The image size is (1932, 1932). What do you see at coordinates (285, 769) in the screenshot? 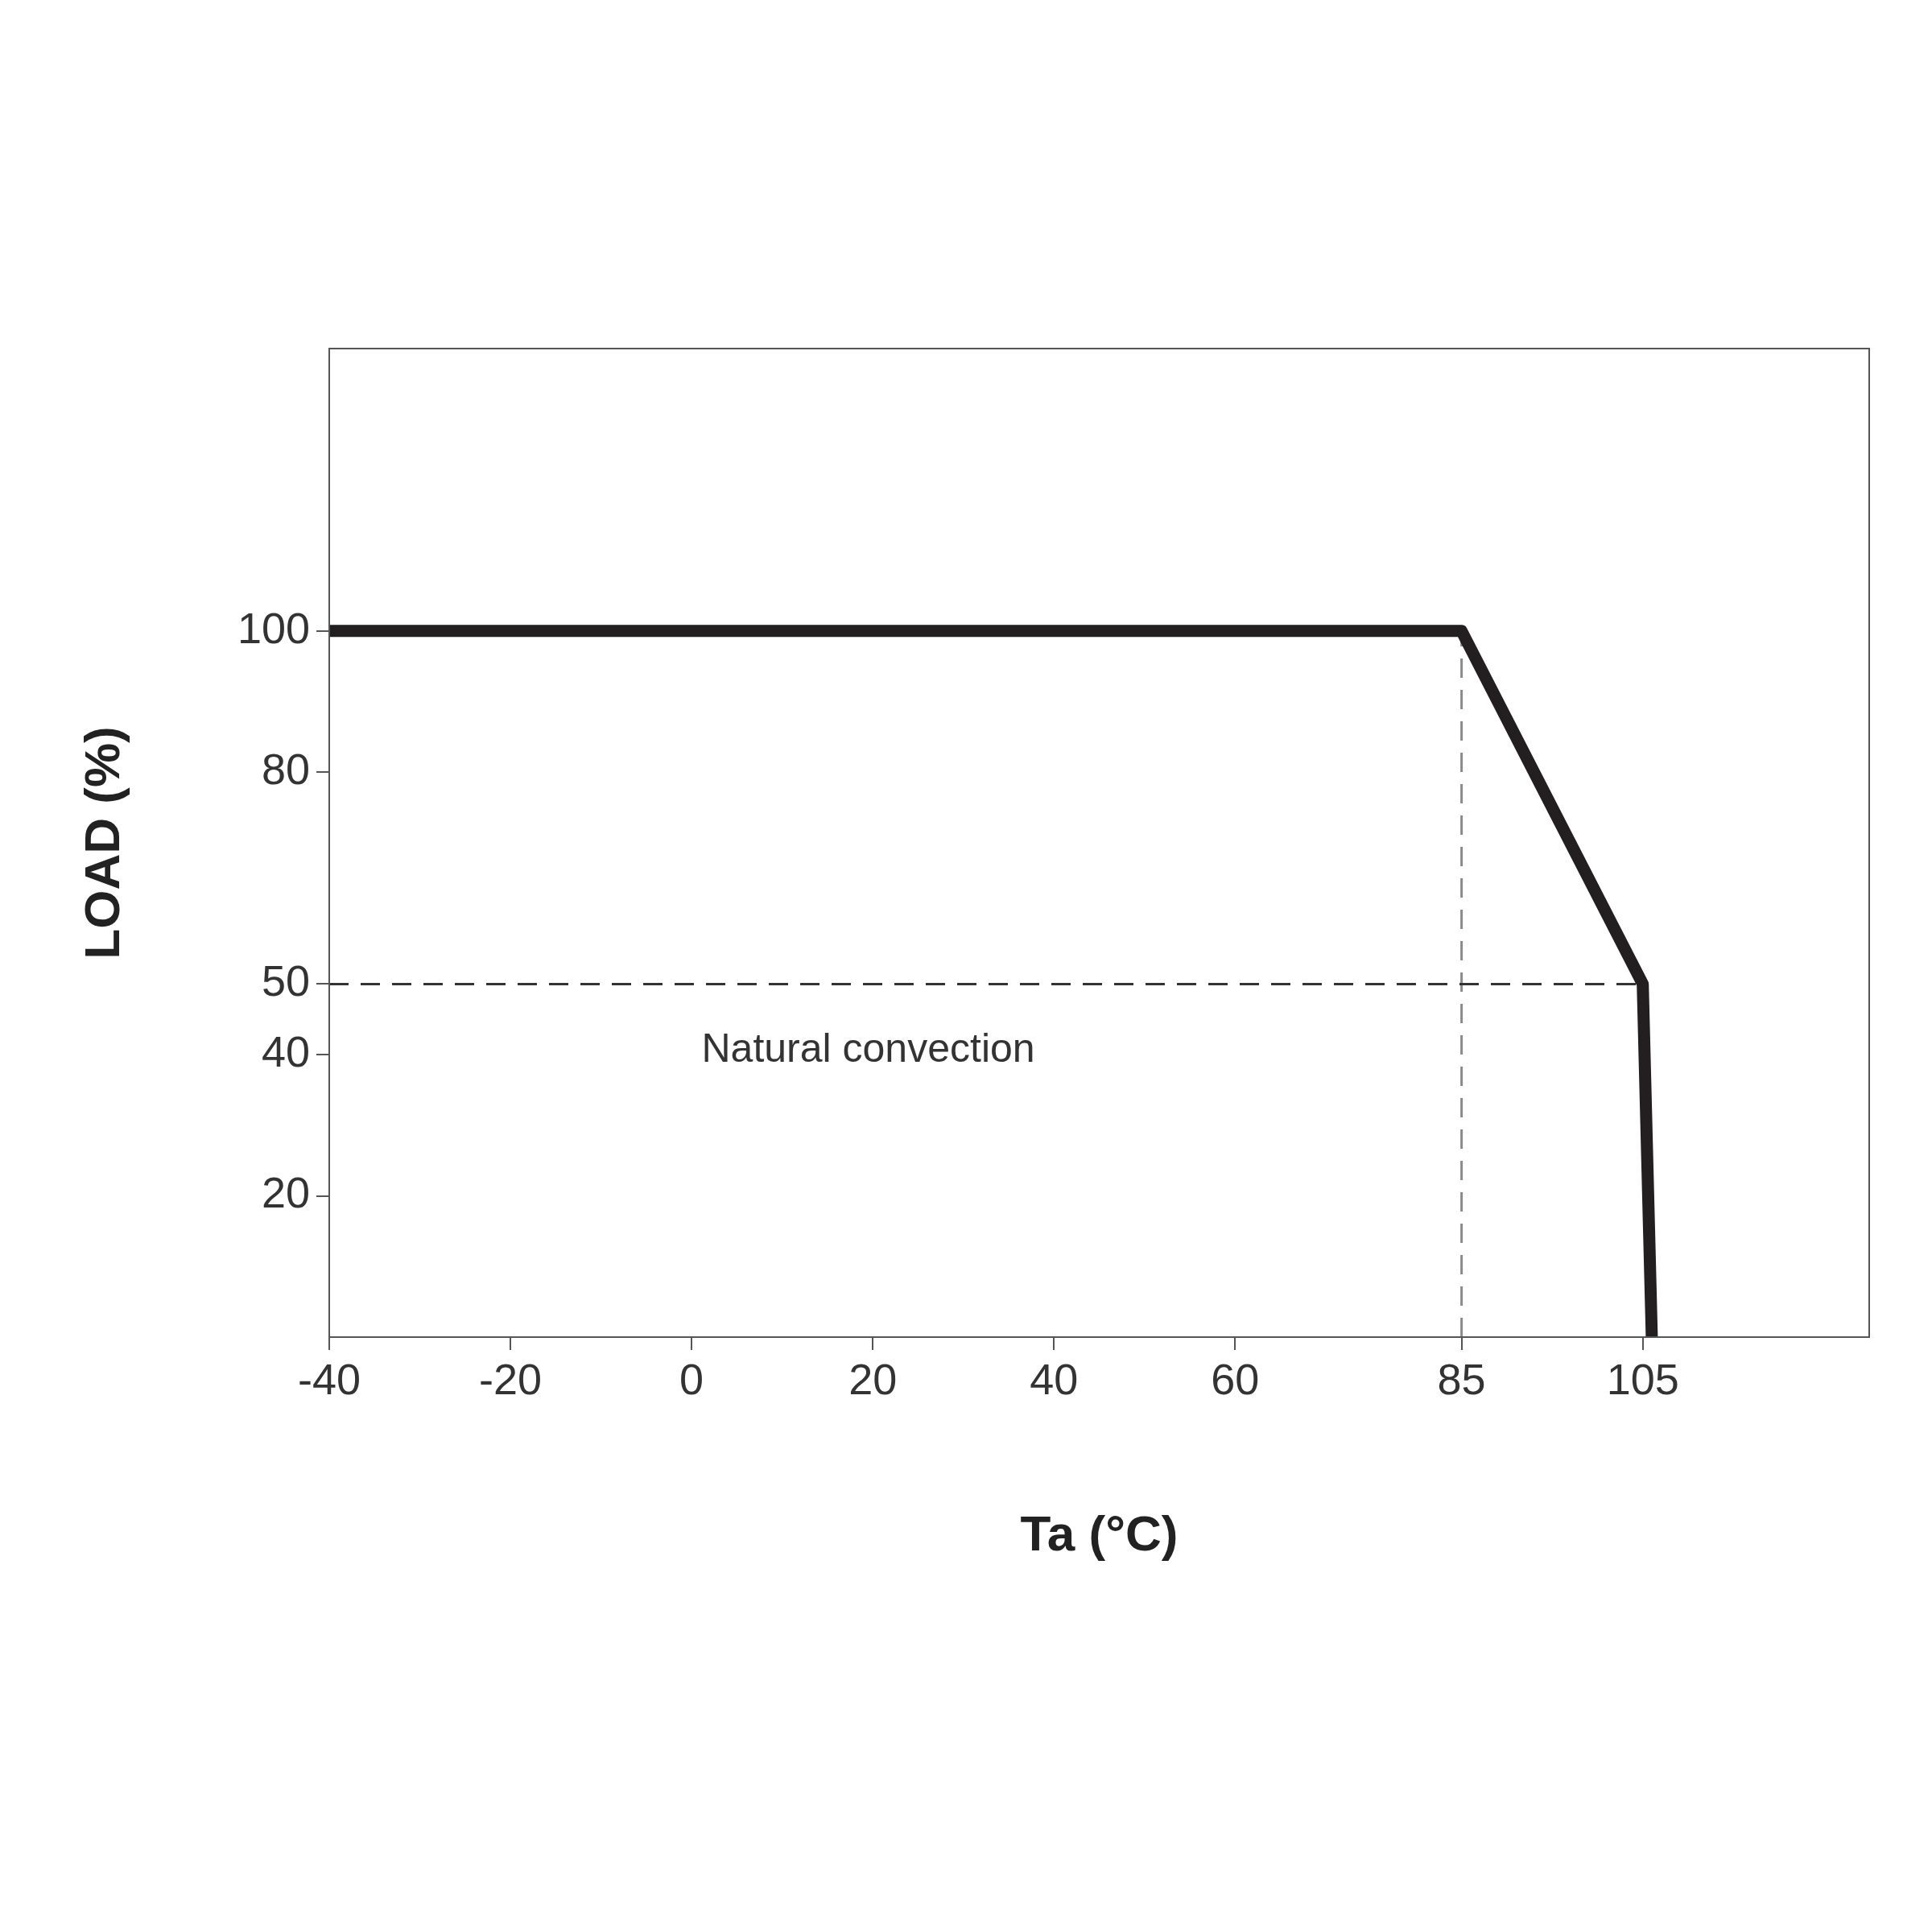
I see `y-tick-label: 80` at bounding box center [285, 769].